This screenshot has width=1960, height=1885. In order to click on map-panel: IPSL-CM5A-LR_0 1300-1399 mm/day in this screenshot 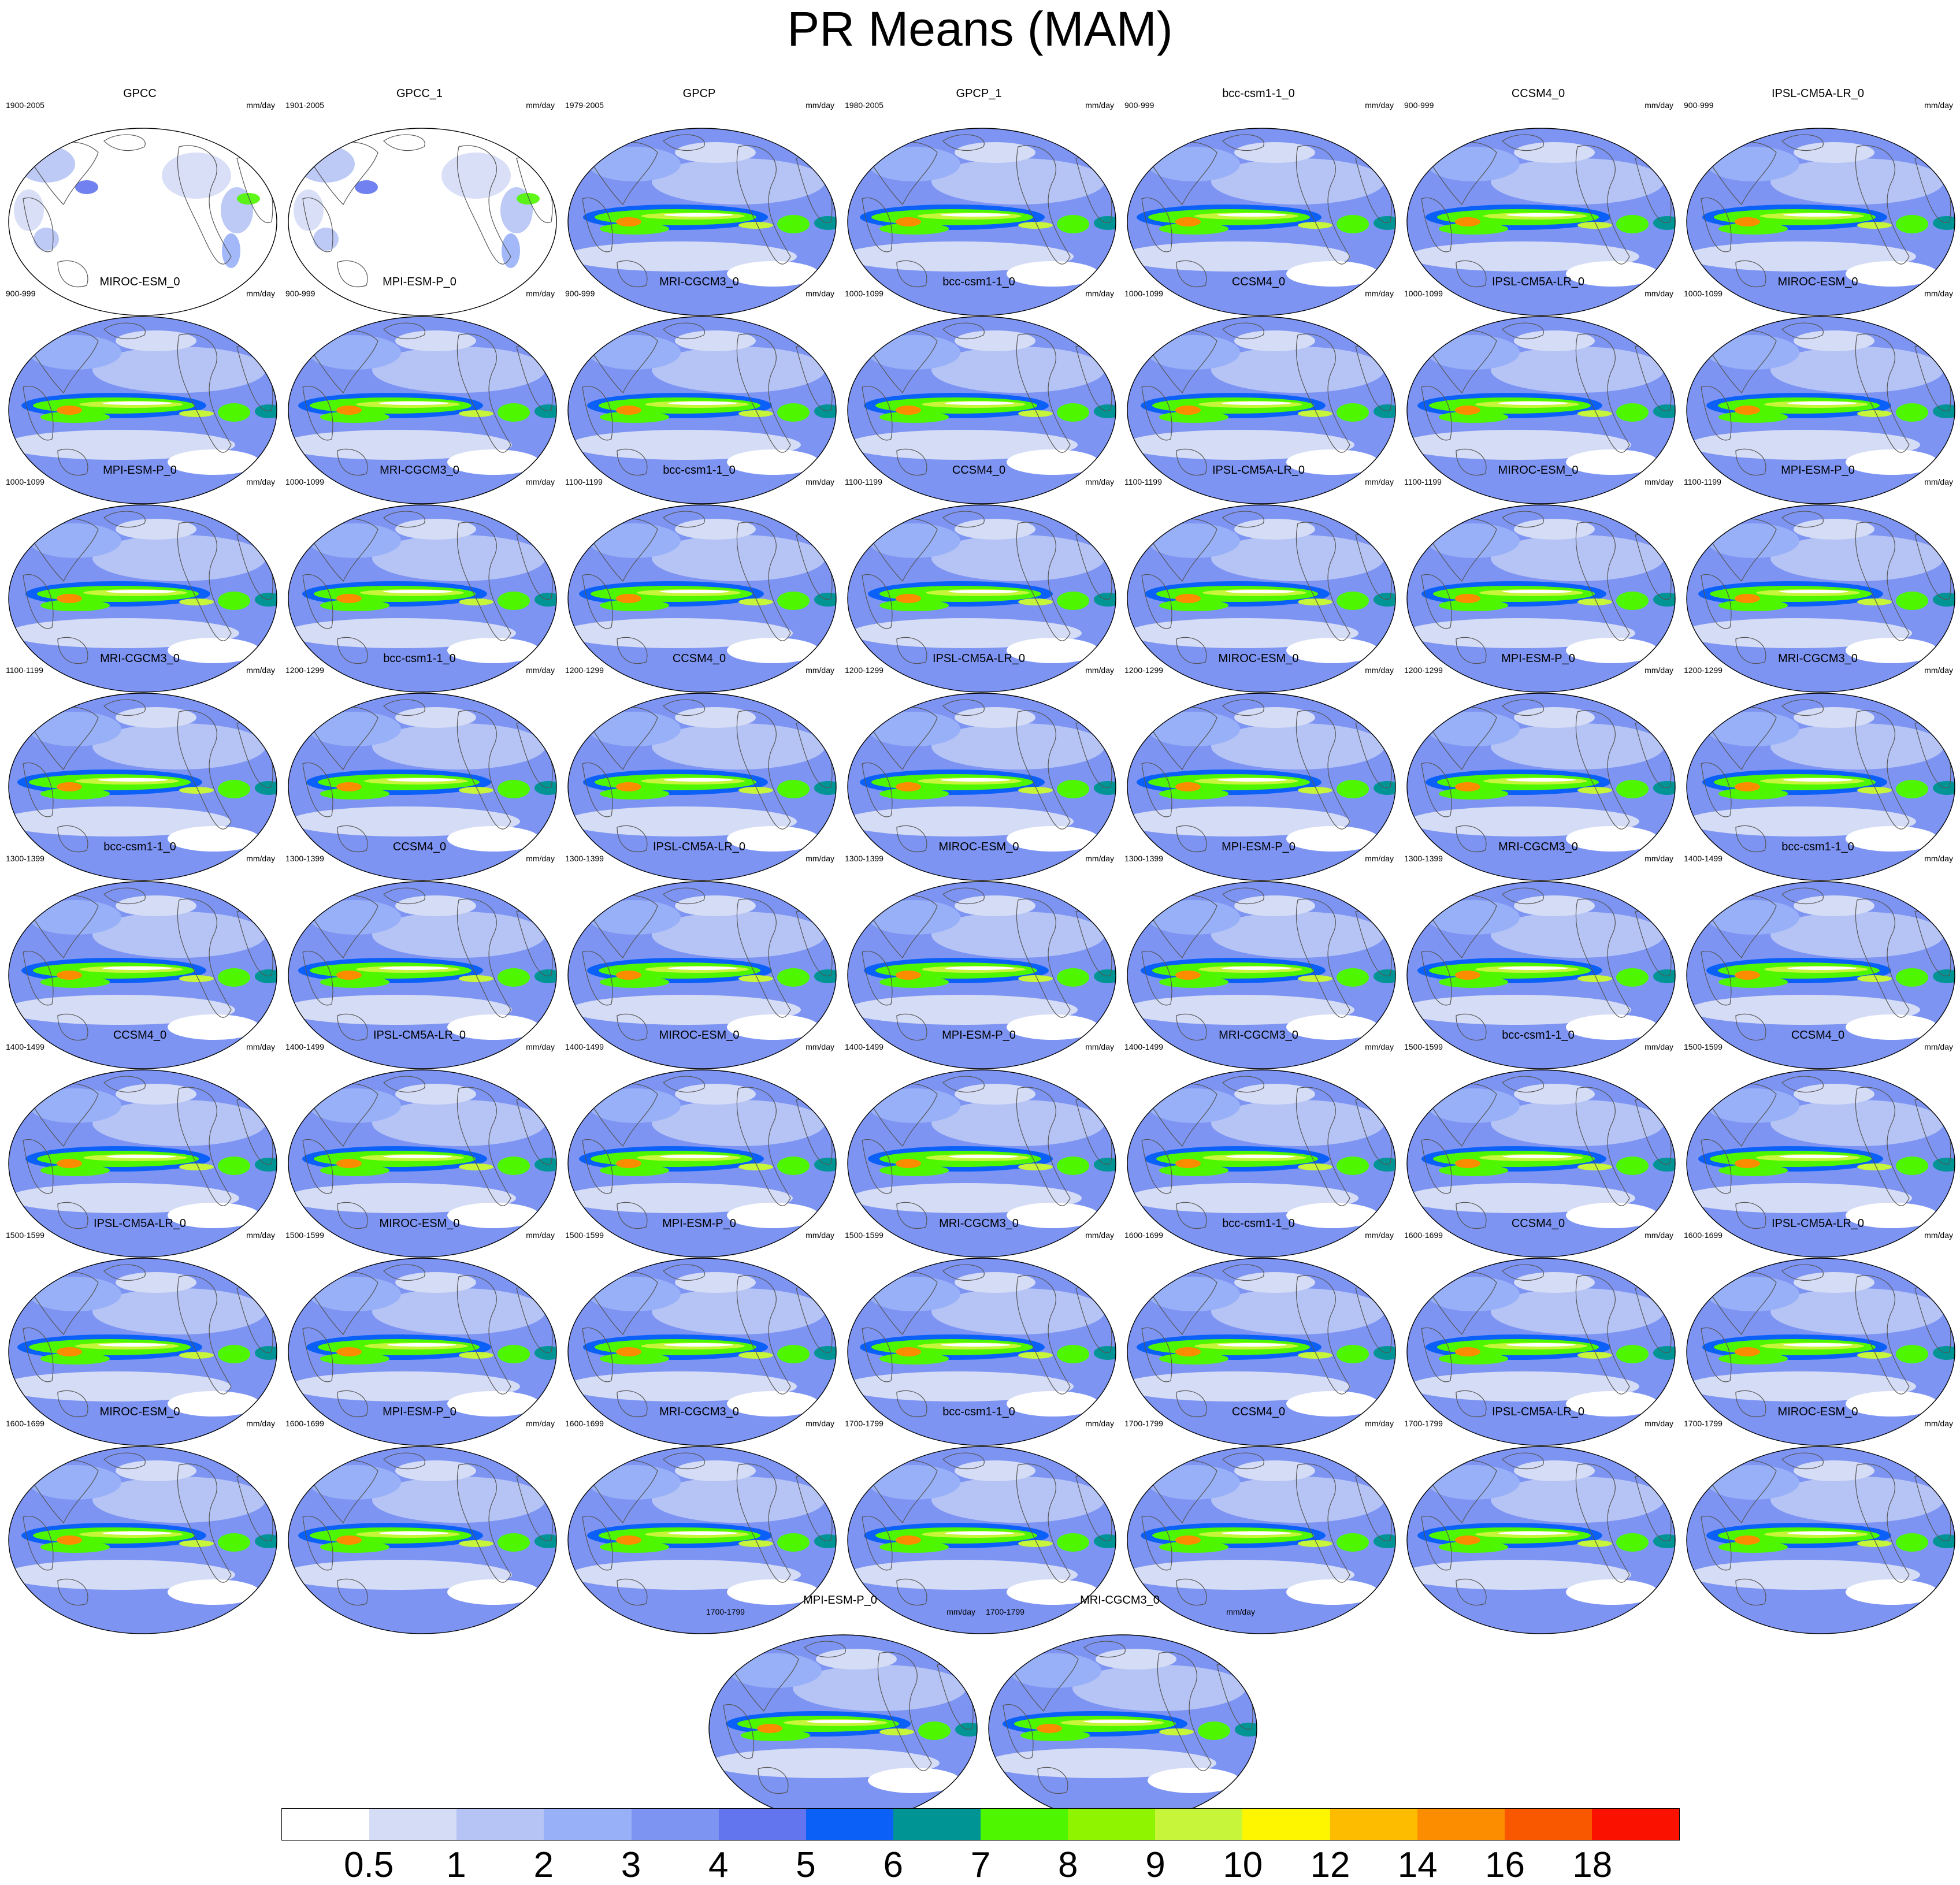, I will do `click(699, 978)`.